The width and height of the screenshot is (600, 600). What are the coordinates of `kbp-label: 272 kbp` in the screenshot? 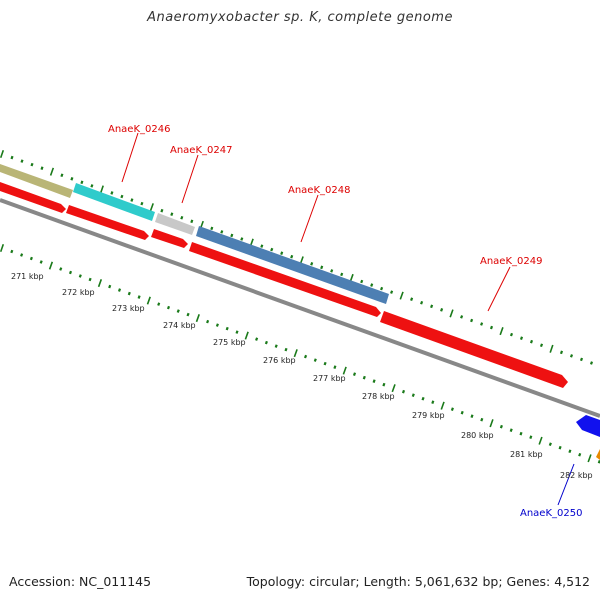 It's located at (78, 292).